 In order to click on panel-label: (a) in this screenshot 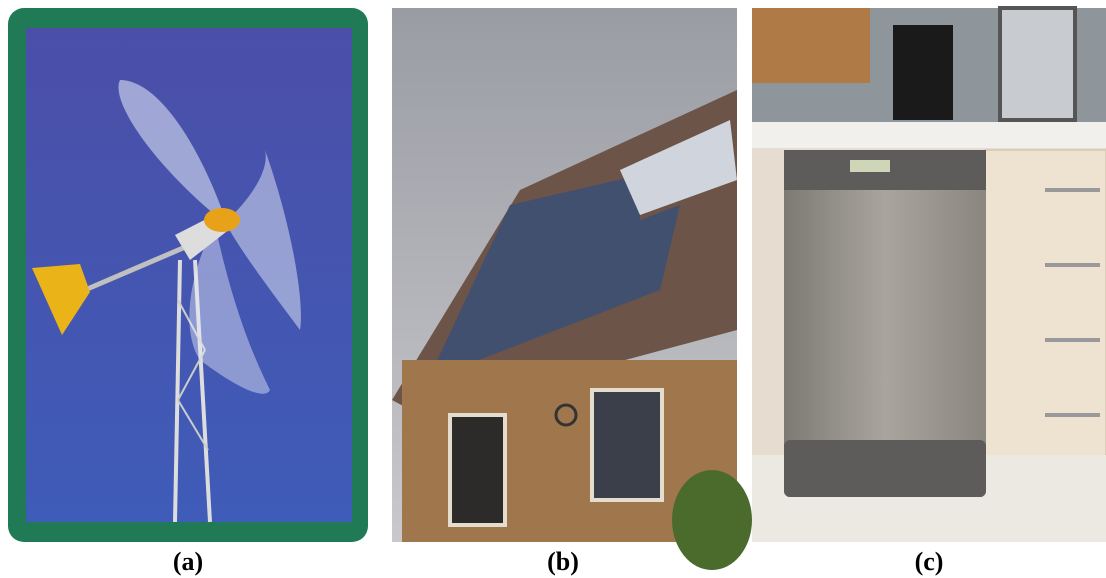, I will do `click(188, 561)`.